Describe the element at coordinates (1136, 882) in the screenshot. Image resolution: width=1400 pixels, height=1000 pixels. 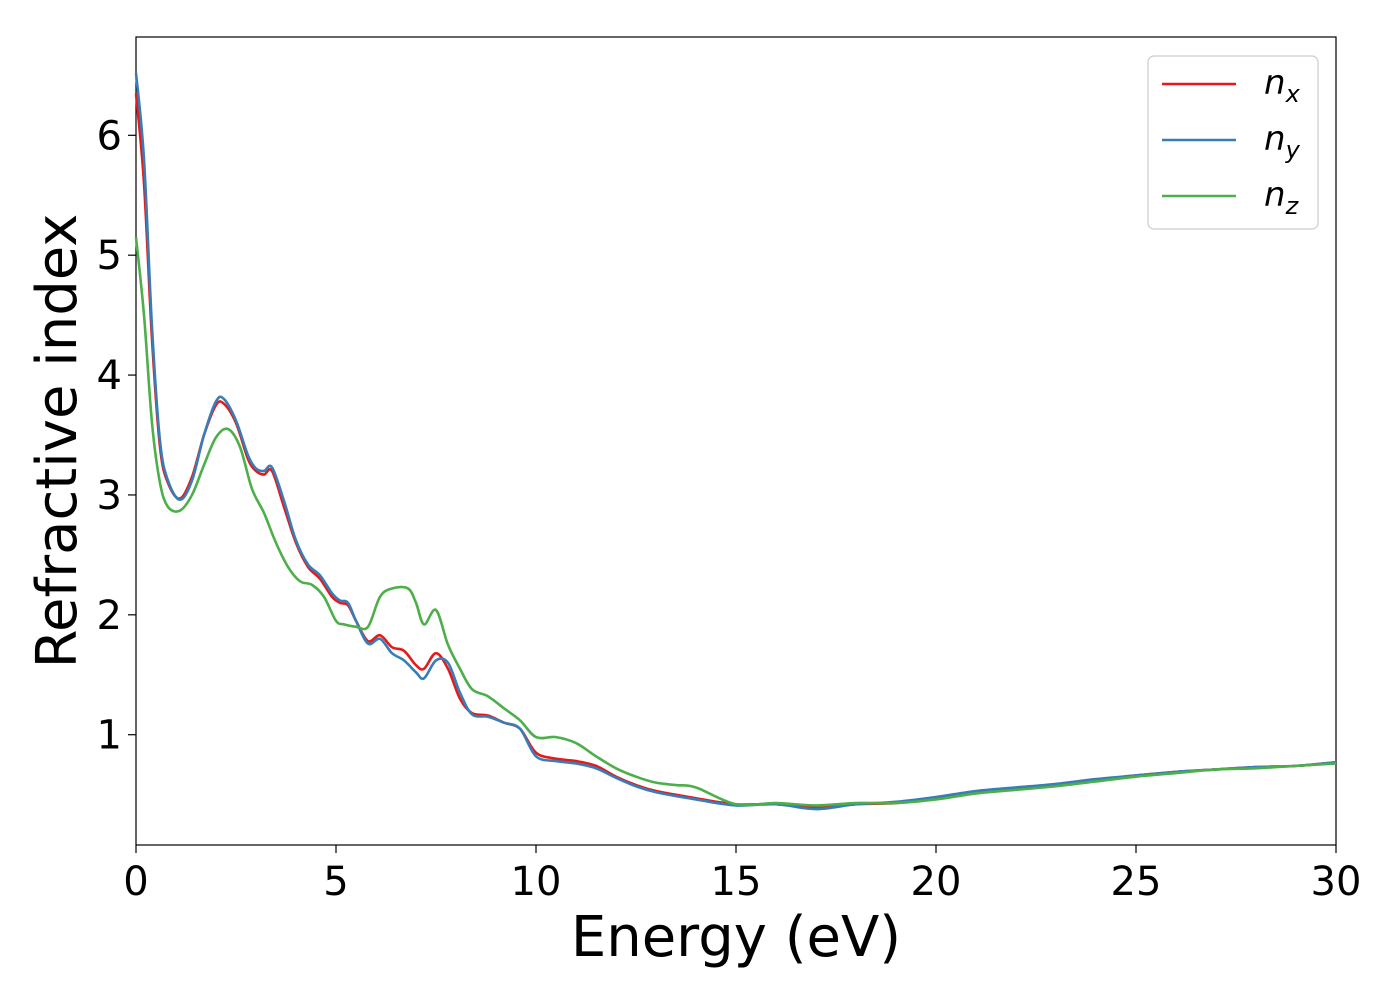
I see `x-tick-label: 25` at that location.